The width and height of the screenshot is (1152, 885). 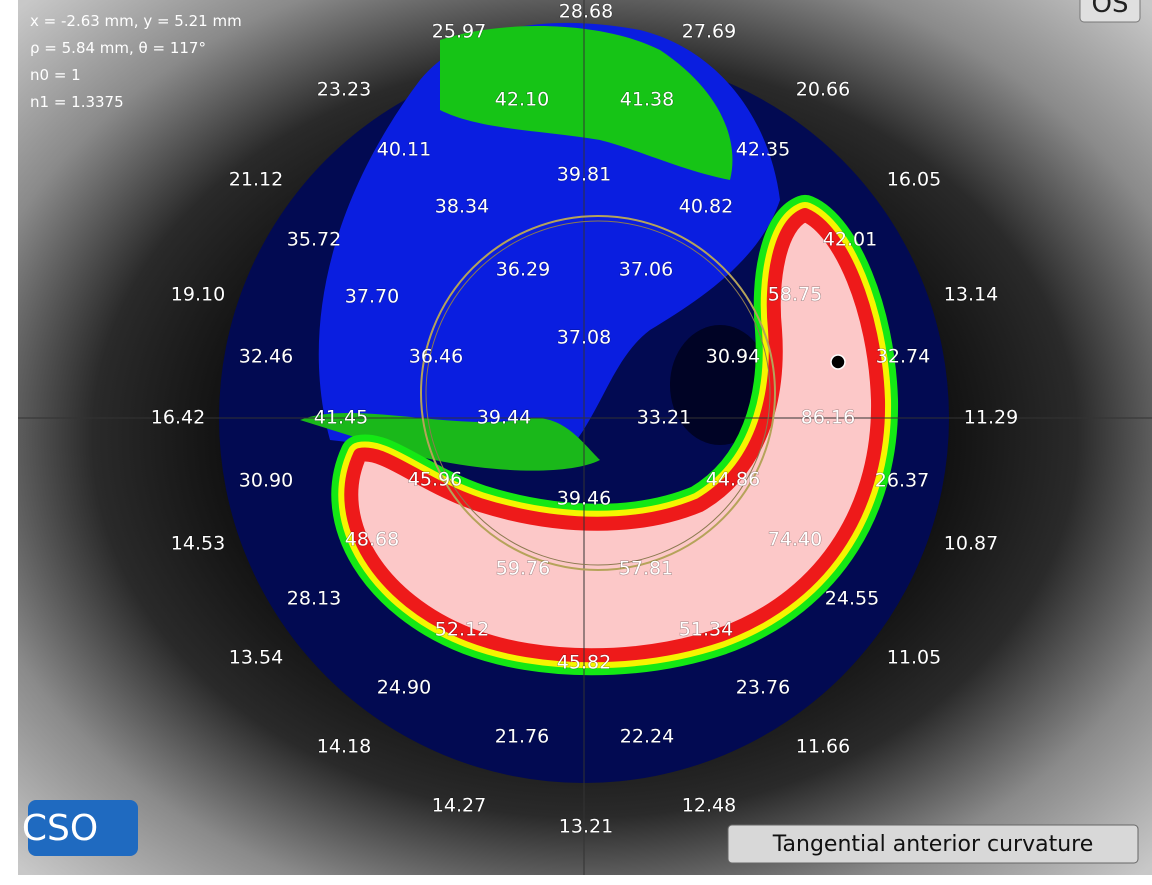 I want to click on map-value: 57.81, so click(x=646, y=569).